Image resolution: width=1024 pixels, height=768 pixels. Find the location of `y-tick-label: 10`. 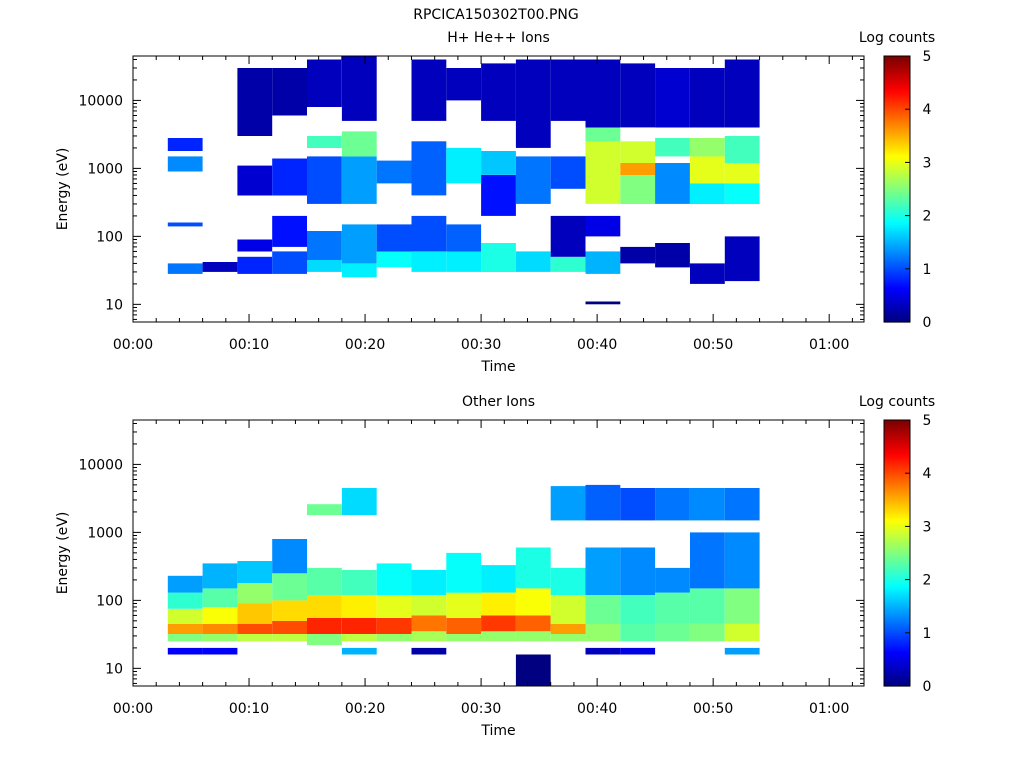

y-tick-label: 10 is located at coordinates (114, 305).